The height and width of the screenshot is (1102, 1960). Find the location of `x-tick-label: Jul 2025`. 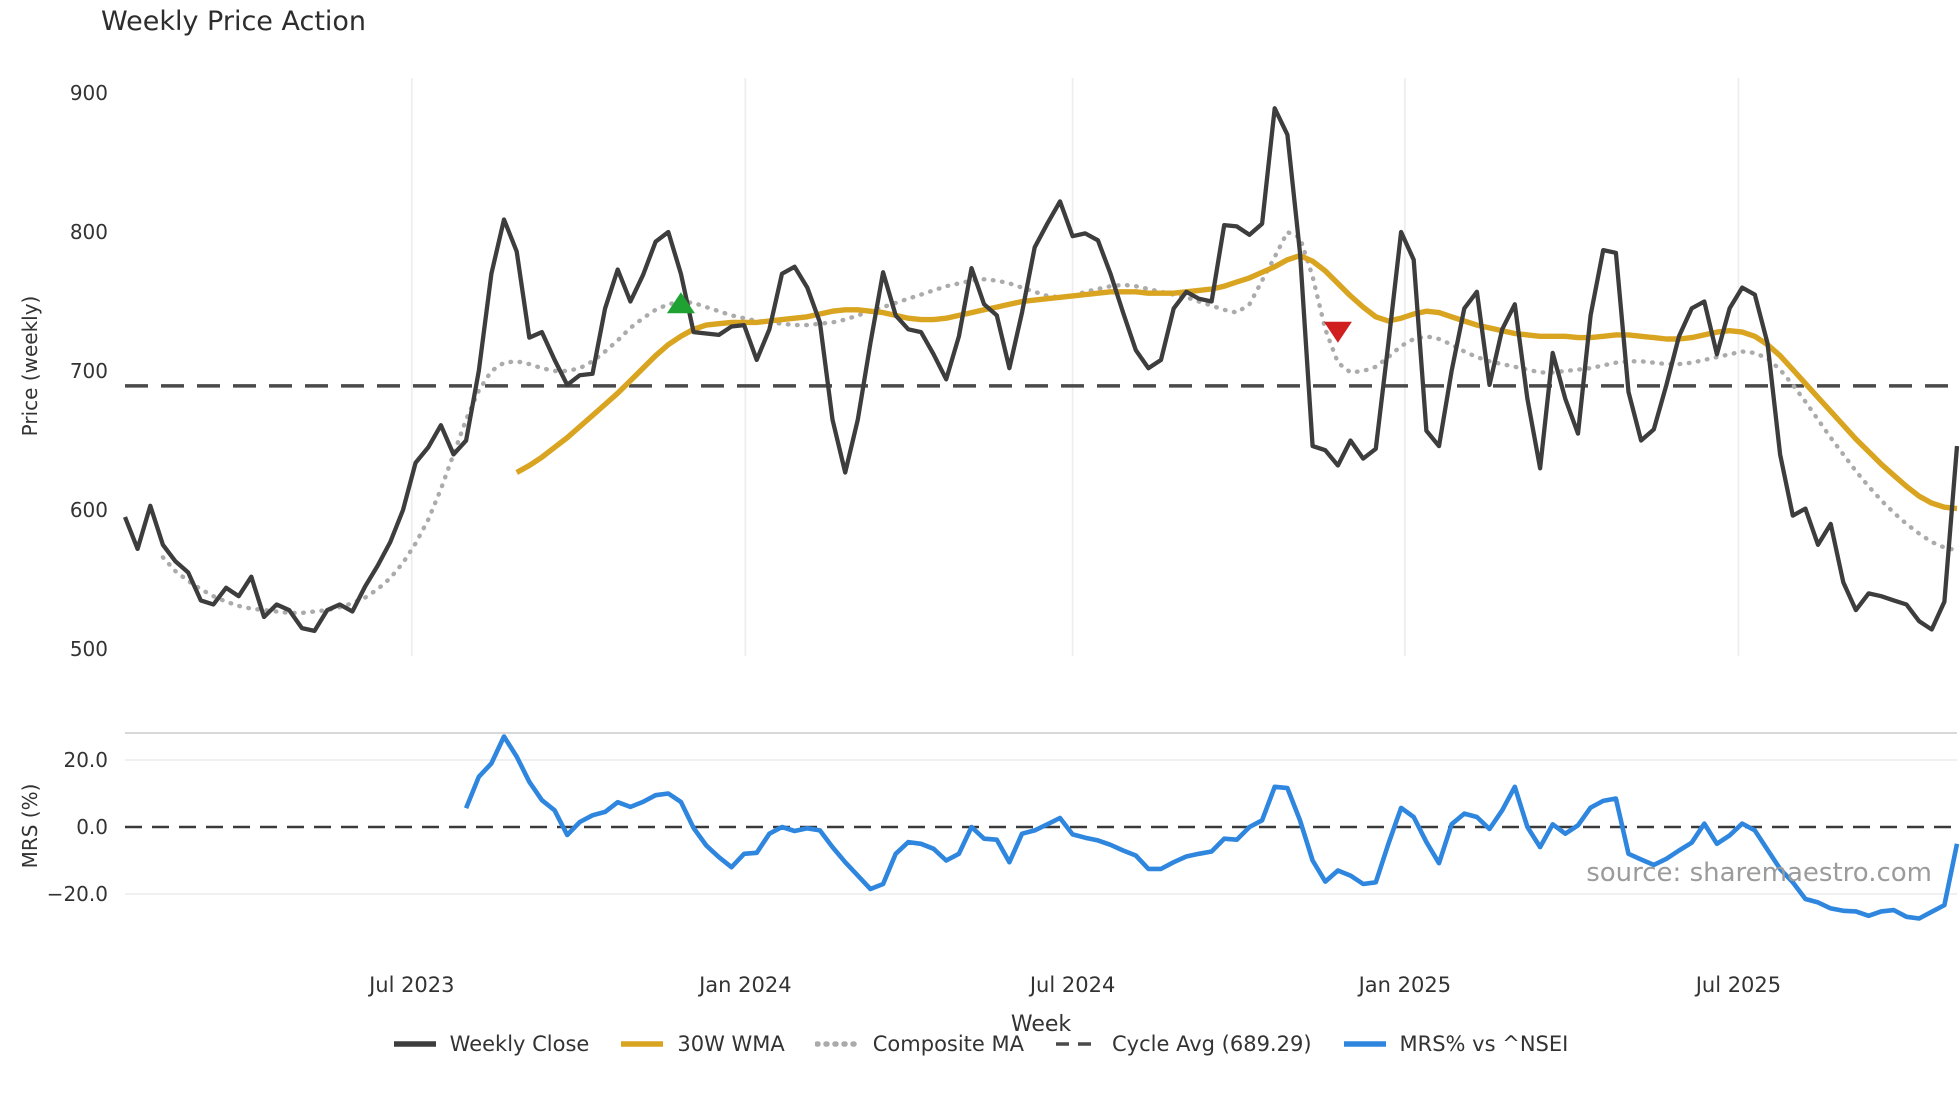

x-tick-label: Jul 2025 is located at coordinates (1737, 985).